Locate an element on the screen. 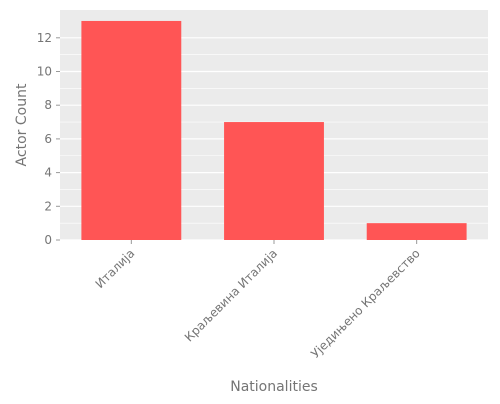  y-tick-label: 2 is located at coordinates (48, 206).